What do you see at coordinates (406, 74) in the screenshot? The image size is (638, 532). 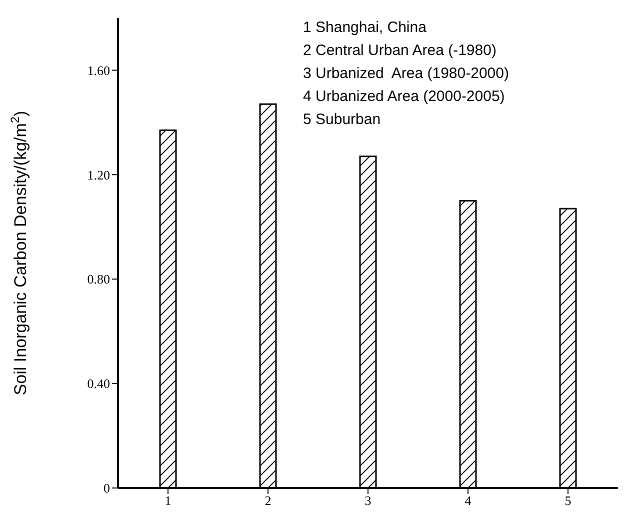 I see `annotation: 3 Urbanized Area (1980-2000)` at bounding box center [406, 74].